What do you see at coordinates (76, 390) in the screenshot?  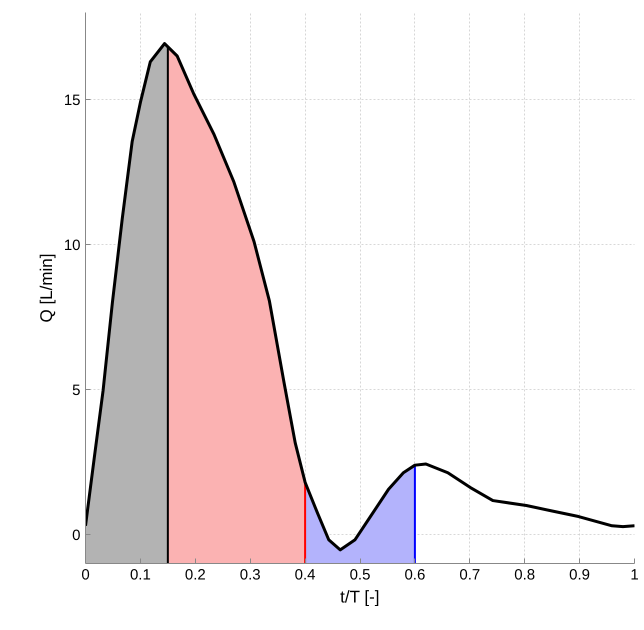 I see `y-tick-label: 5` at bounding box center [76, 390].